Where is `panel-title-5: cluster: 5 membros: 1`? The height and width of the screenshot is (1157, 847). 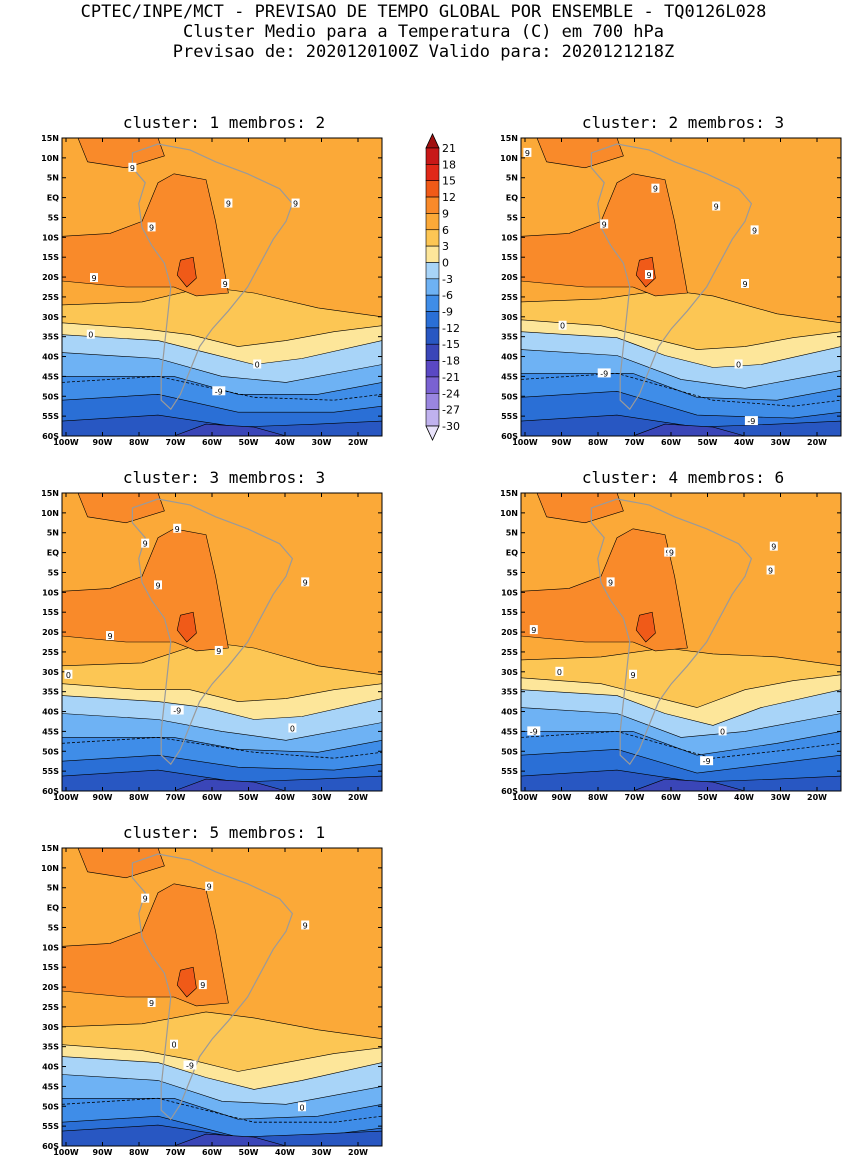
panel-title-5: cluster: 5 membros: 1 is located at coordinates (224, 832).